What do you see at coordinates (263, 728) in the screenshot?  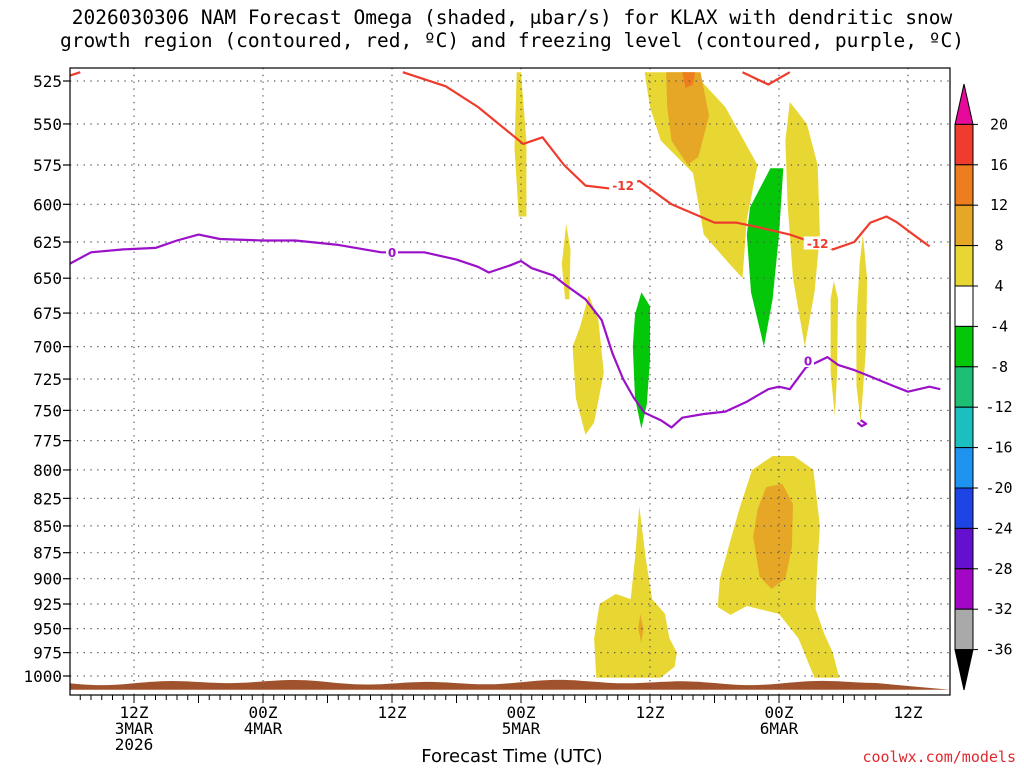 I see `x-tick-label: 4MAR` at bounding box center [263, 728].